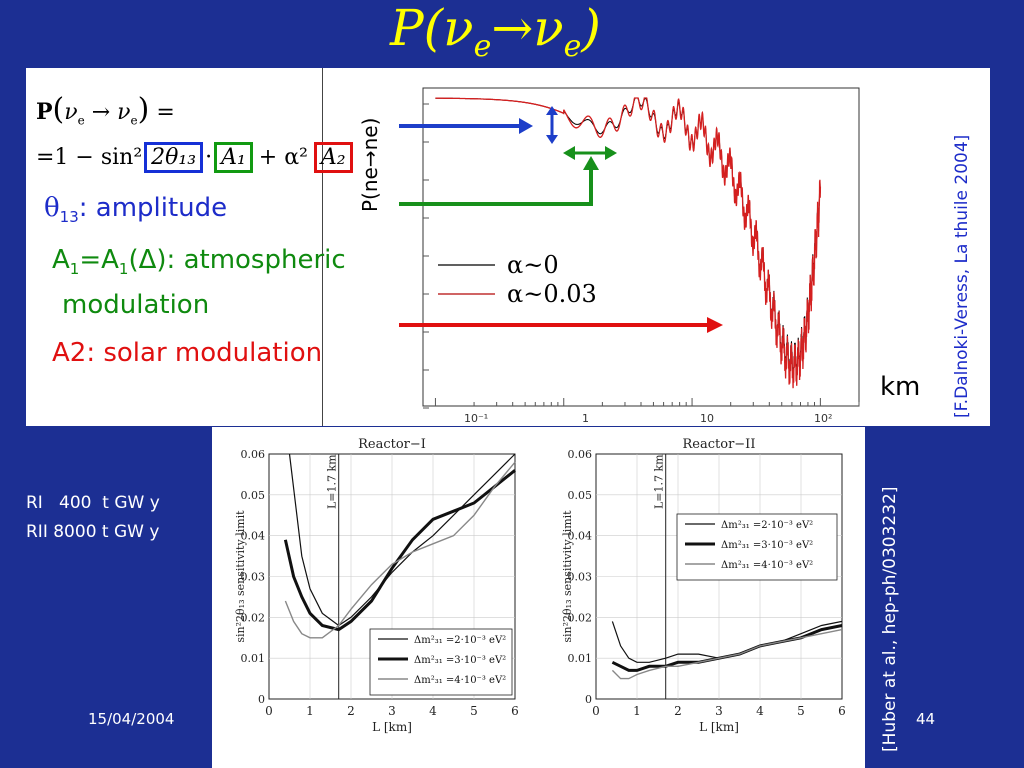  I want to click on formula-box-red: A₂, so click(333, 157).